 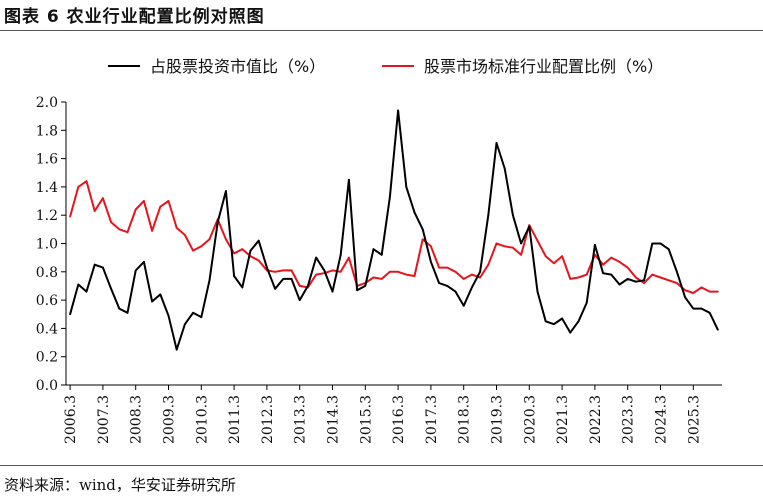 What do you see at coordinates (47, 245) in the screenshot?
I see `y-tick-label: 1.0` at bounding box center [47, 245].